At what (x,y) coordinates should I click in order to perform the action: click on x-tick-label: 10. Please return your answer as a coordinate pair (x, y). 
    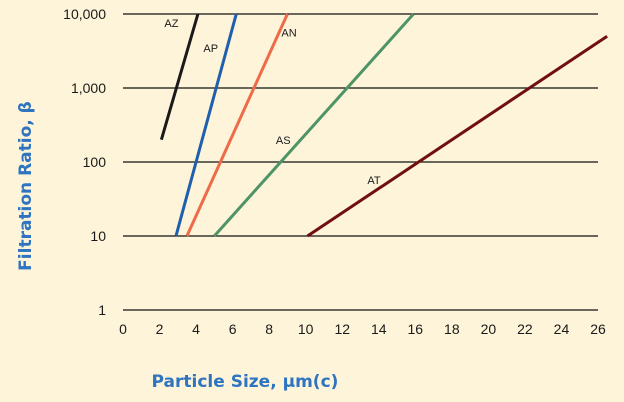
    Looking at the image, I should click on (306, 329).